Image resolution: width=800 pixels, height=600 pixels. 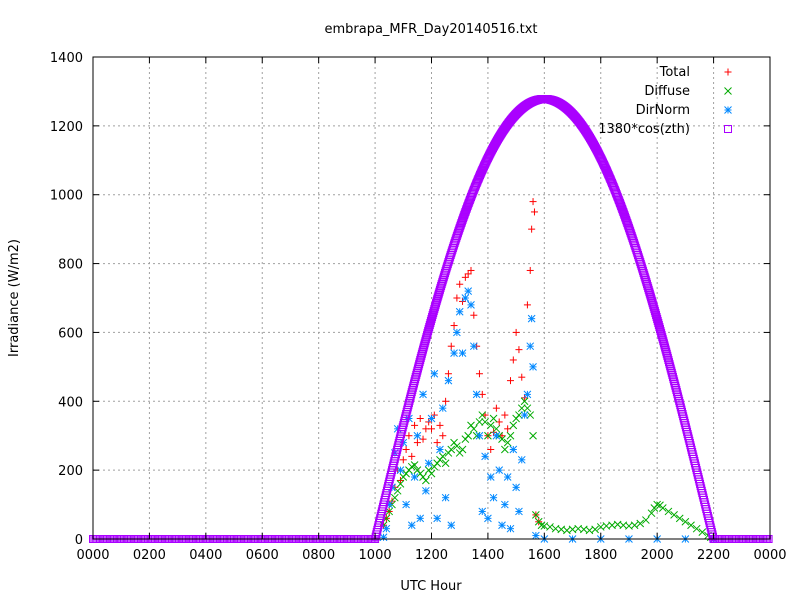 I want to click on y-tick-label: 1200, so click(x=66, y=127).